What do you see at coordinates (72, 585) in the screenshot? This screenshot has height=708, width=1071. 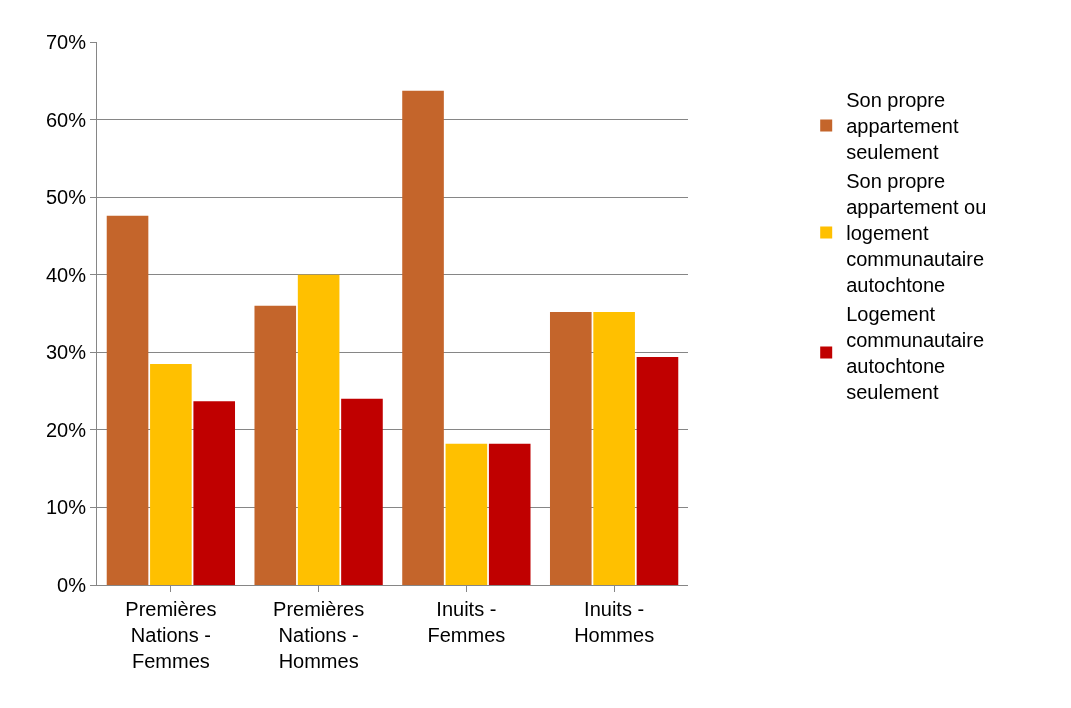 I see `y-tick-label: 0%` at bounding box center [72, 585].